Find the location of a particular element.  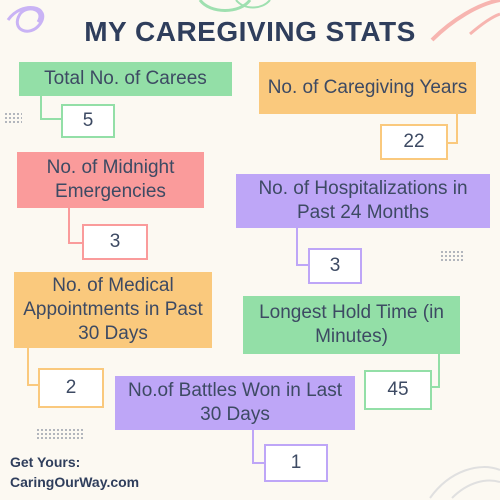

stat-value-medical-appointments: 2 is located at coordinates (71, 388).